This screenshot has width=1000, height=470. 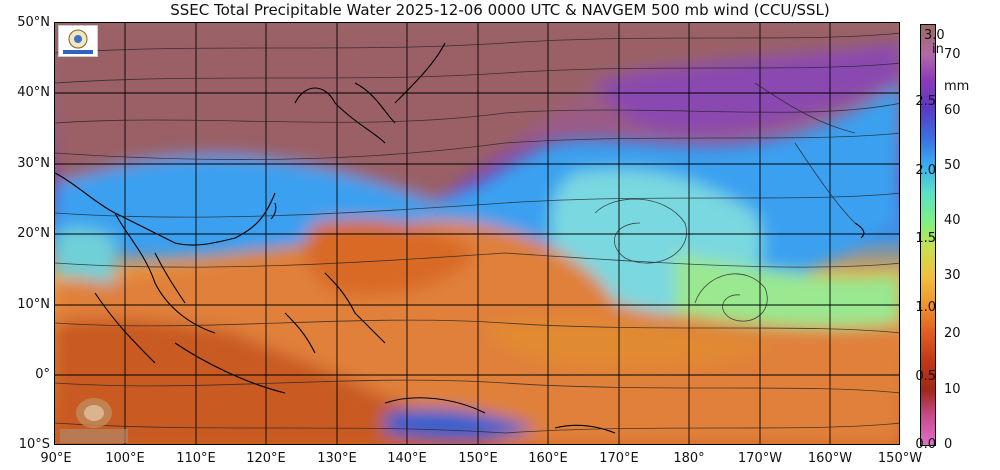 I want to click on ssec-logo, so click(x=78, y=41).